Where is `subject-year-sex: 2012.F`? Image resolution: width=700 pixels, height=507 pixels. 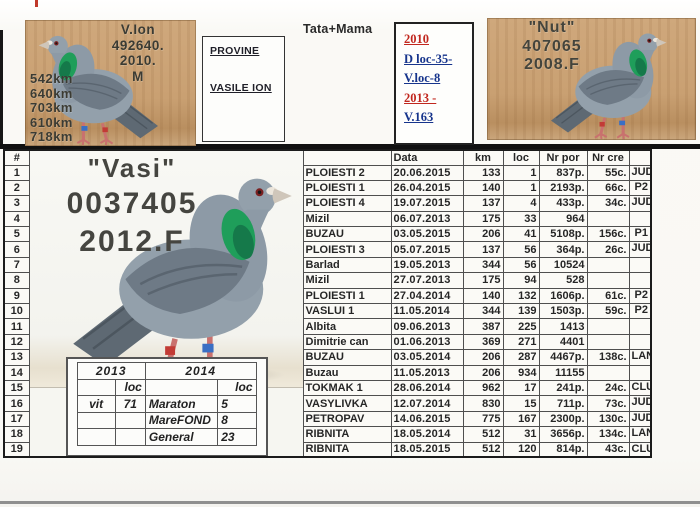
subject-year-sex: 2012.F is located at coordinates (132, 241).